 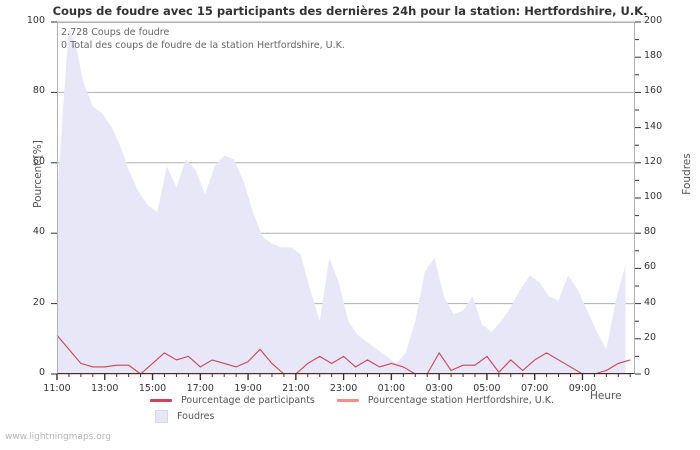 I want to click on y-axis-right-tick-label: 100, so click(x=653, y=196).